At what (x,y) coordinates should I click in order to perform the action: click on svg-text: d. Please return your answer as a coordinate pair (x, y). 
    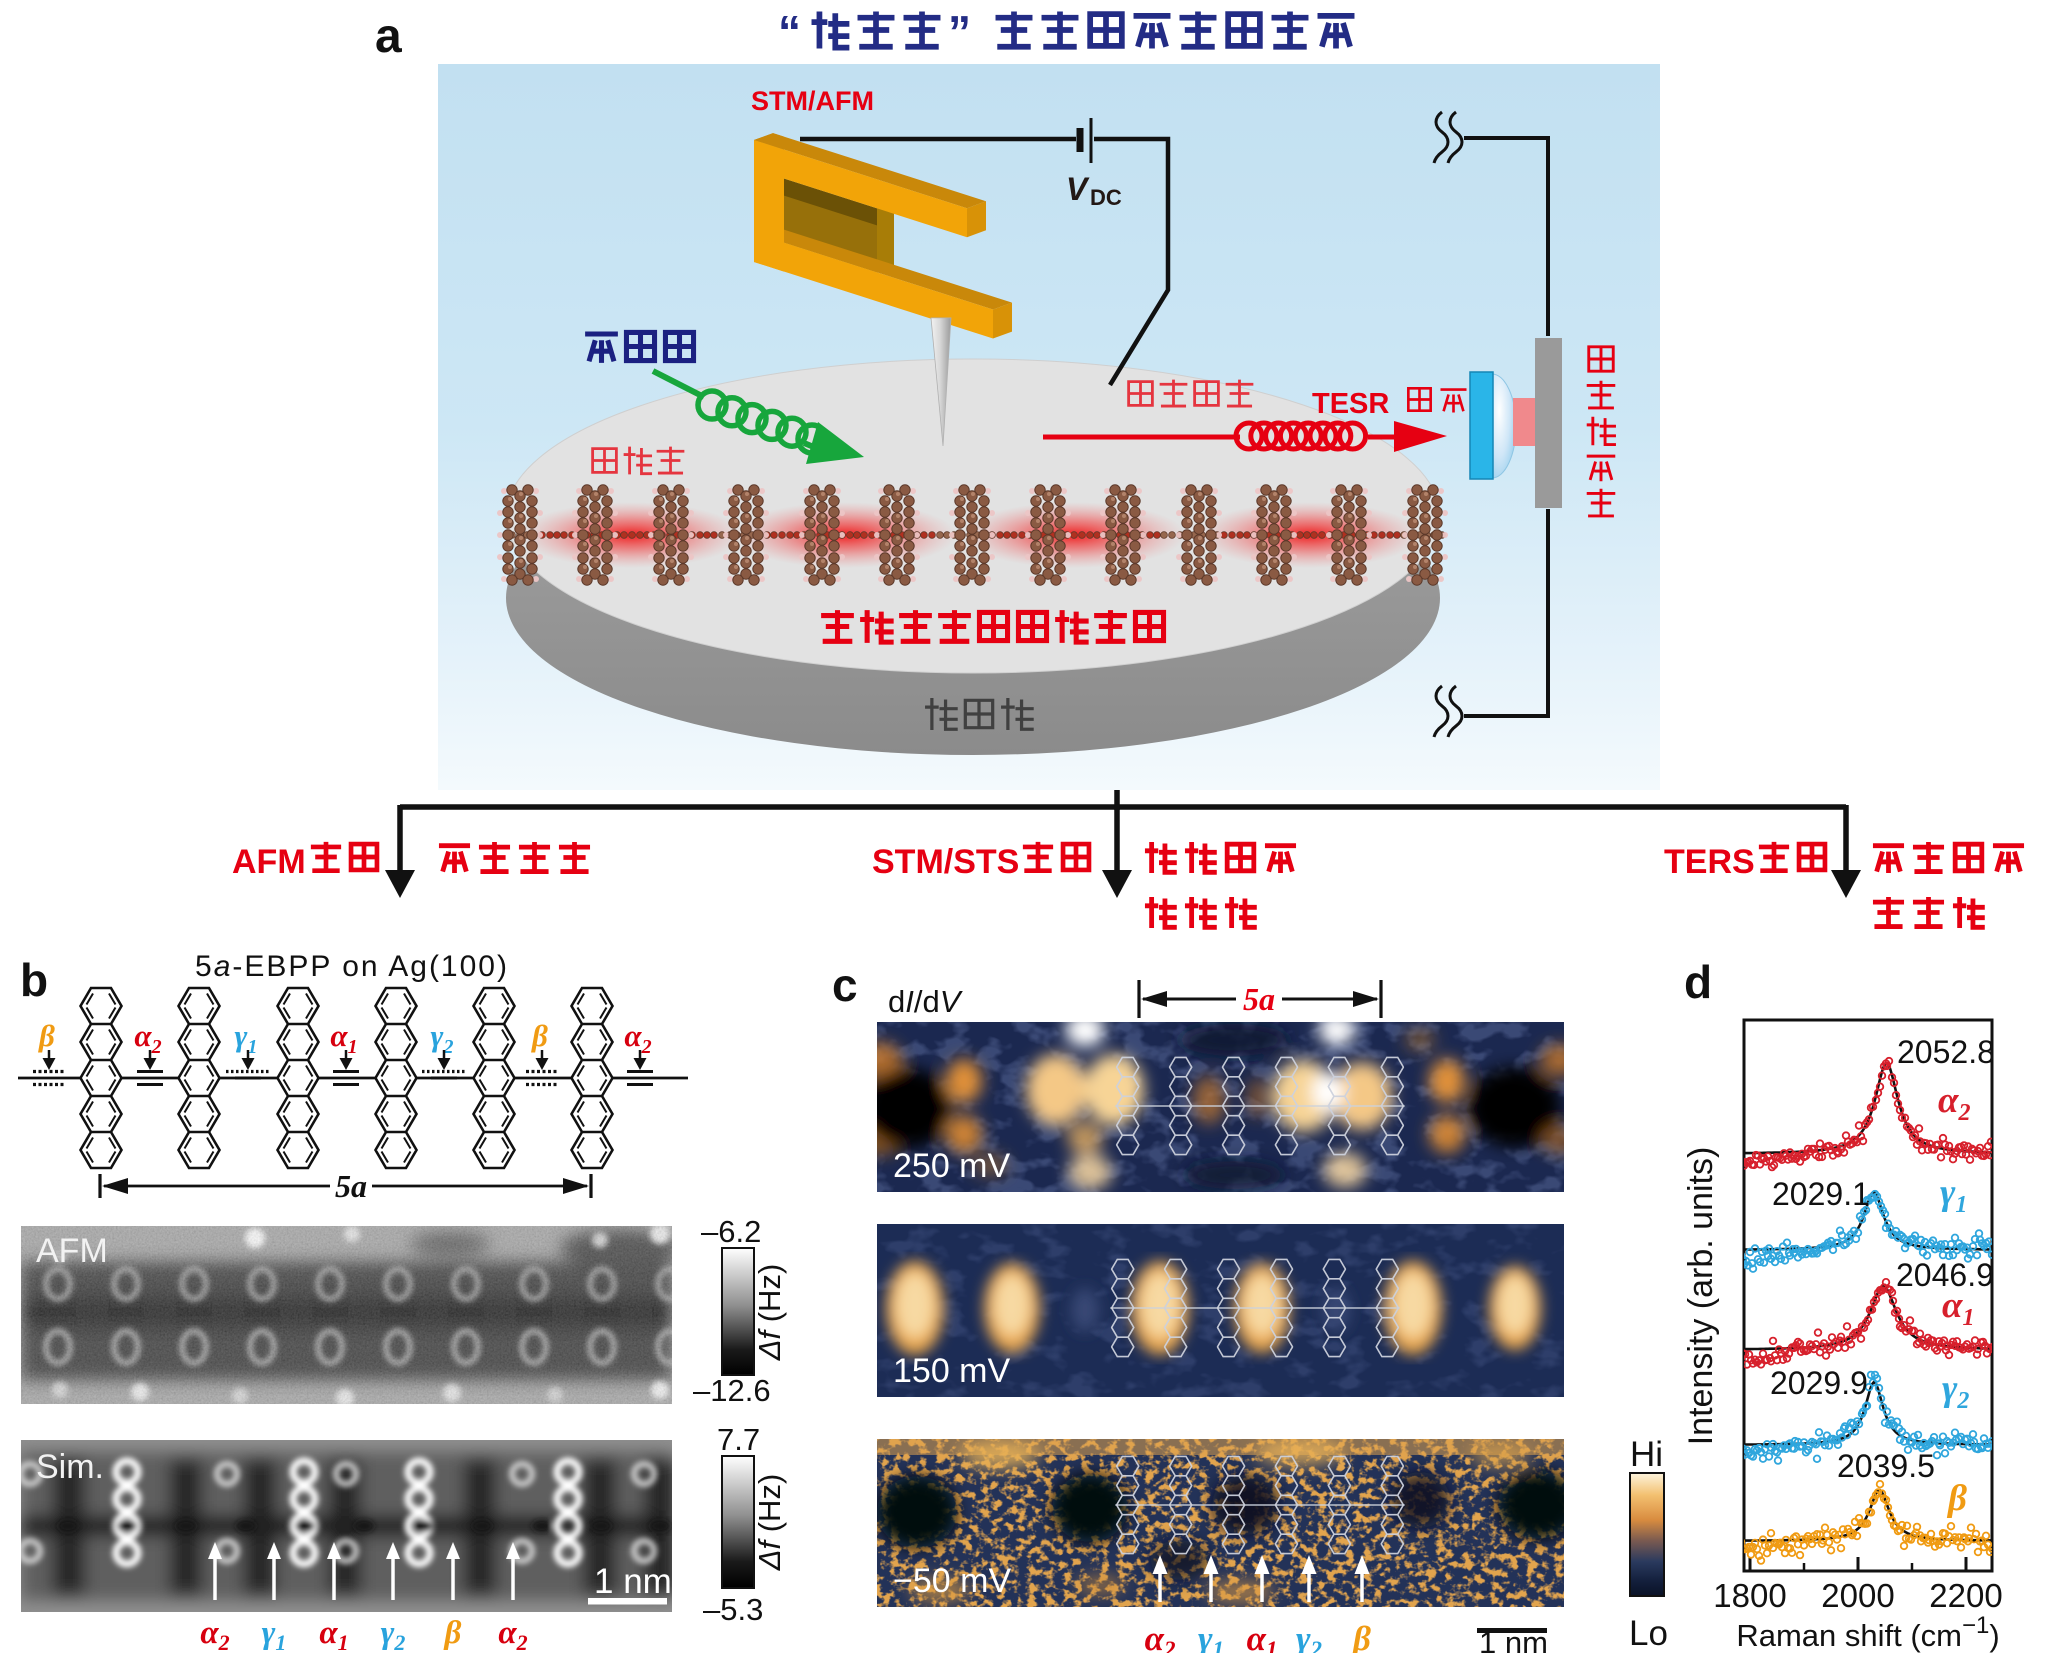
    Looking at the image, I should click on (1698, 982).